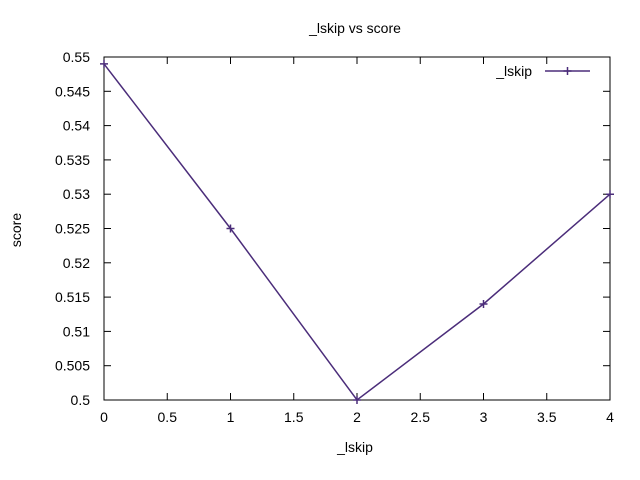 The image size is (640, 480). I want to click on x-tick-label: 2.5, so click(421, 417).